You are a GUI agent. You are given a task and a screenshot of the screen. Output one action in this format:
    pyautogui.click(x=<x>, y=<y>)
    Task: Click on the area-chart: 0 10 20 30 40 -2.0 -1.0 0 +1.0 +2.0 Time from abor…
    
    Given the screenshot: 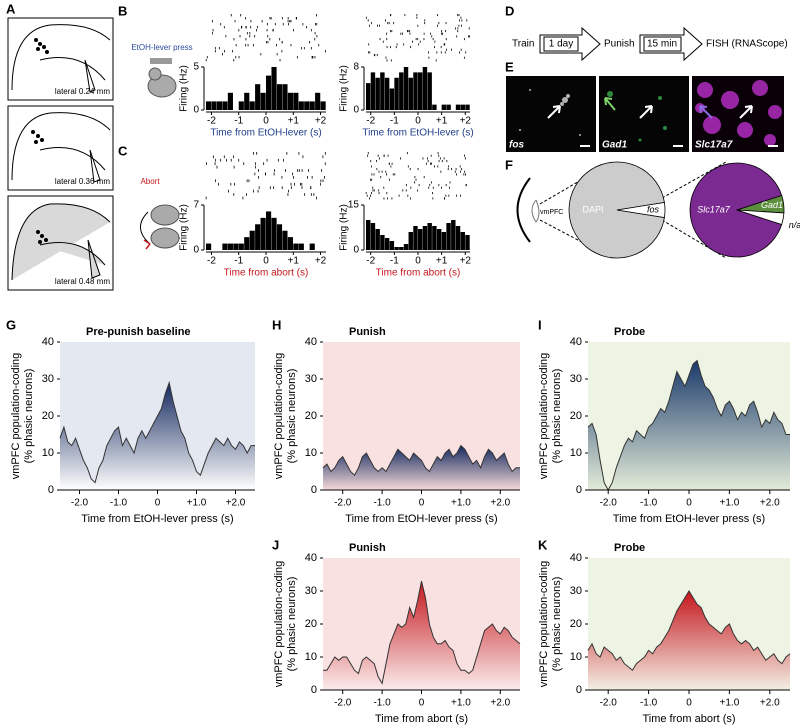 What is the action you would take?
    pyautogui.click(x=664, y=631)
    